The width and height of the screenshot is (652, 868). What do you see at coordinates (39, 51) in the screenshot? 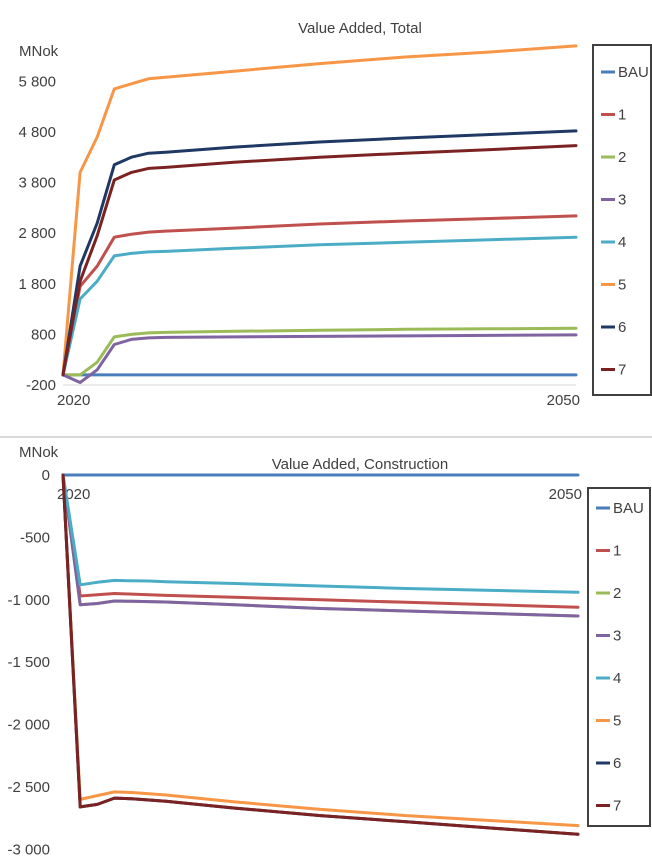
I see `y-axis-label-total: MNok` at bounding box center [39, 51].